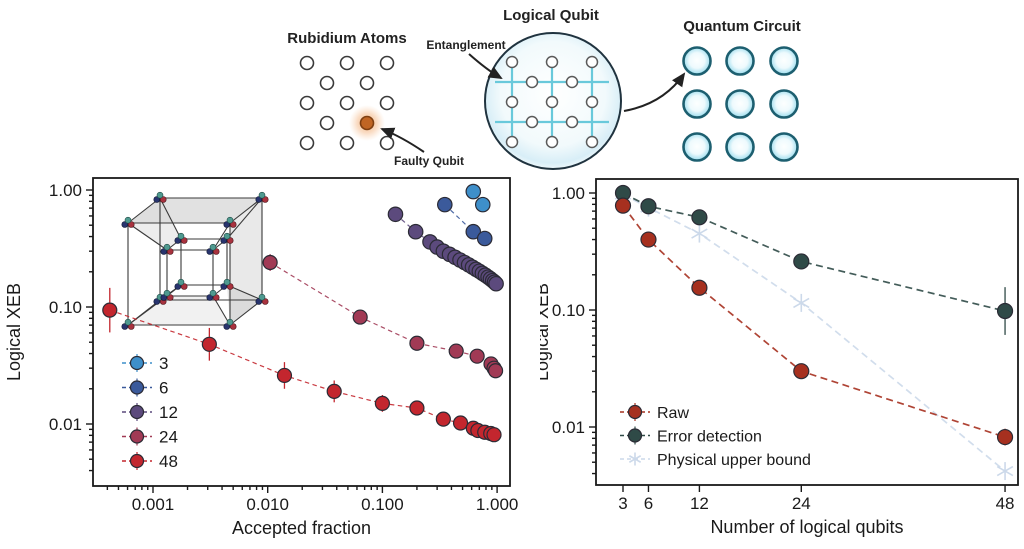 This screenshot has width=1024, height=549. What do you see at coordinates (806, 527) in the screenshot?
I see `x-axis-label: Number of logical qubits` at bounding box center [806, 527].